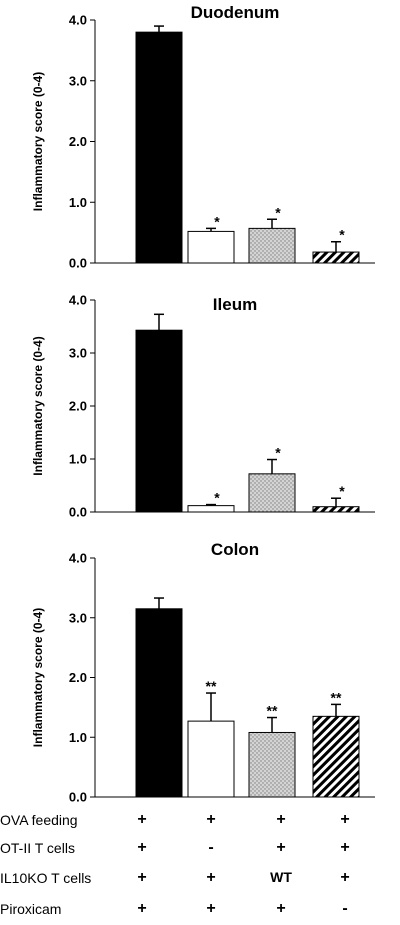  What do you see at coordinates (39, 820) in the screenshot?
I see `condition-label: OVA feeding` at bounding box center [39, 820].